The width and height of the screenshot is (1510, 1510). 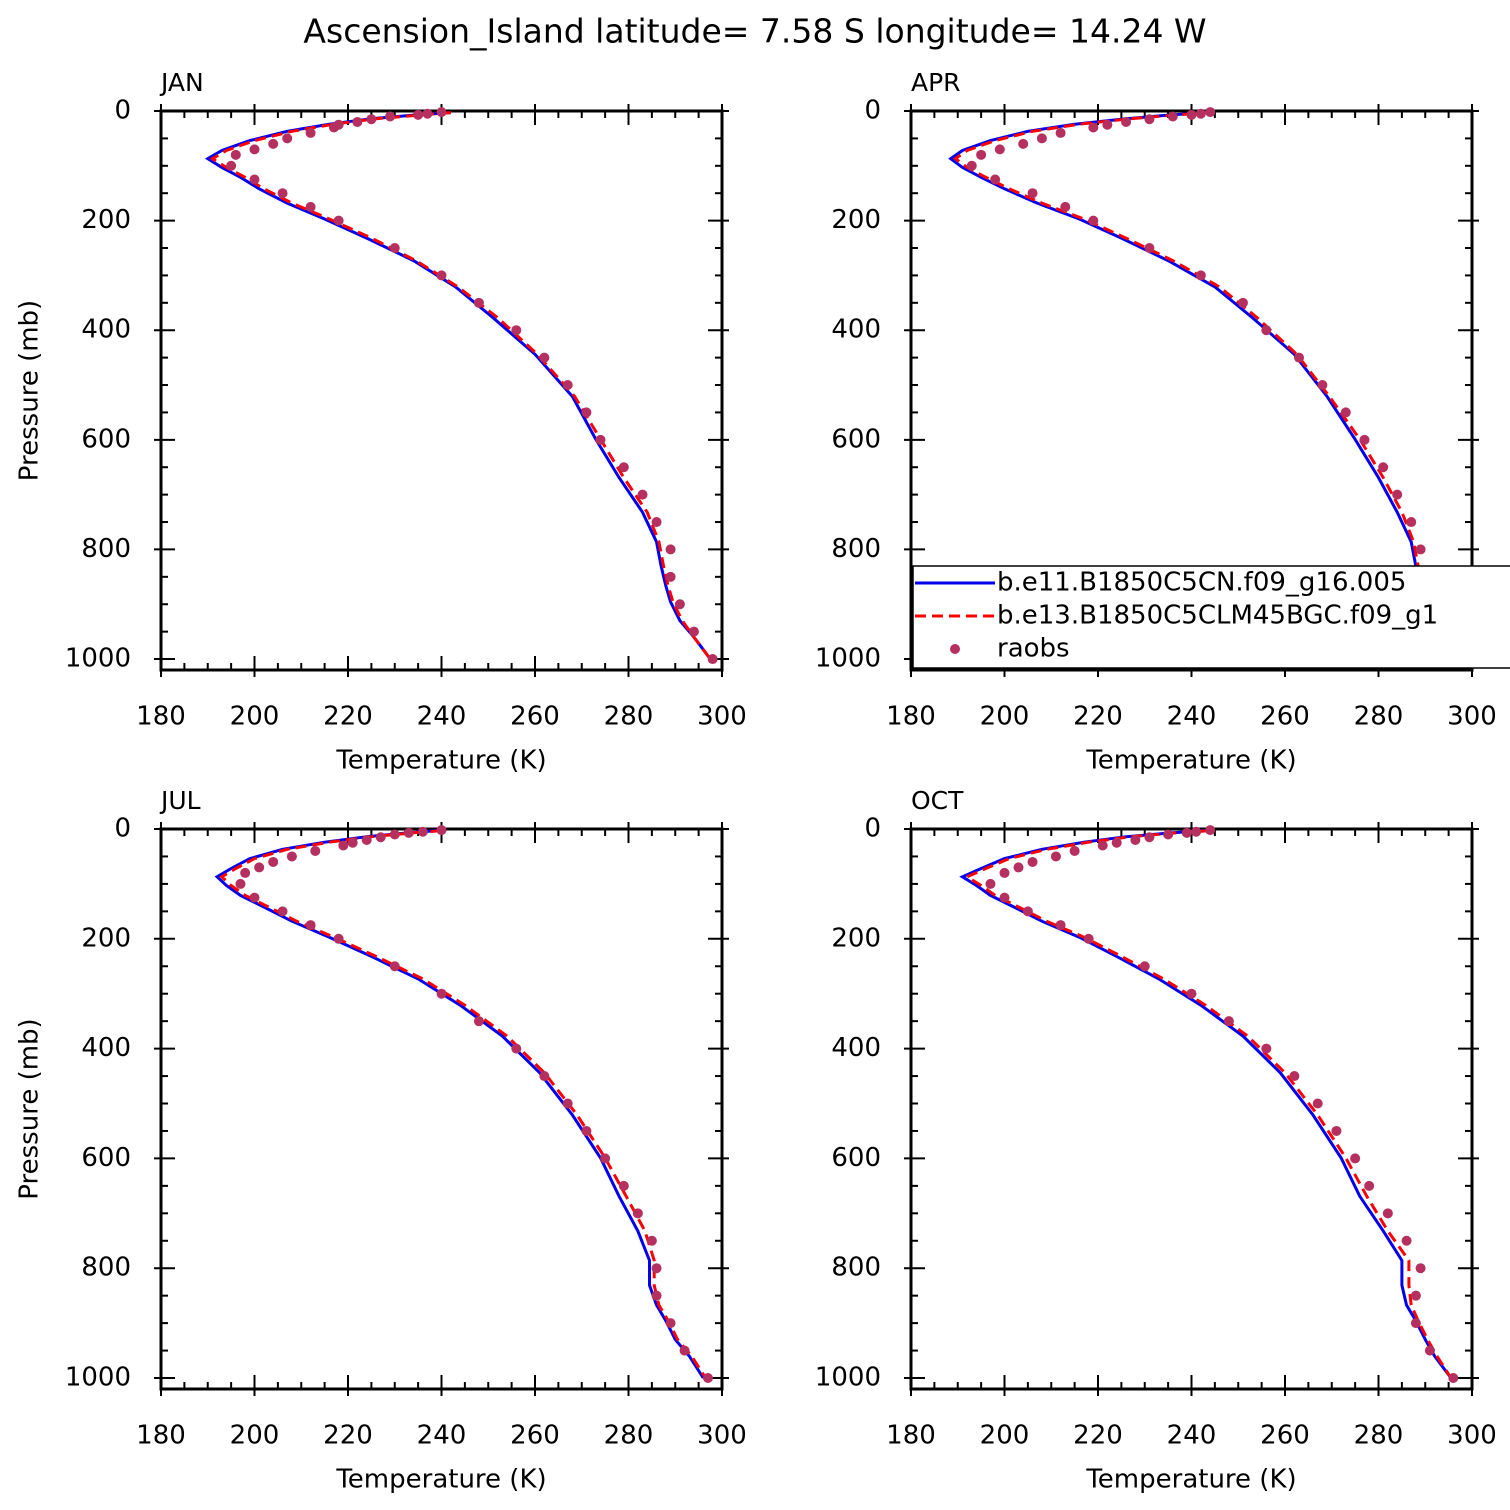 What do you see at coordinates (161, 1436) in the screenshot?
I see `x-tick-label: 180` at bounding box center [161, 1436].